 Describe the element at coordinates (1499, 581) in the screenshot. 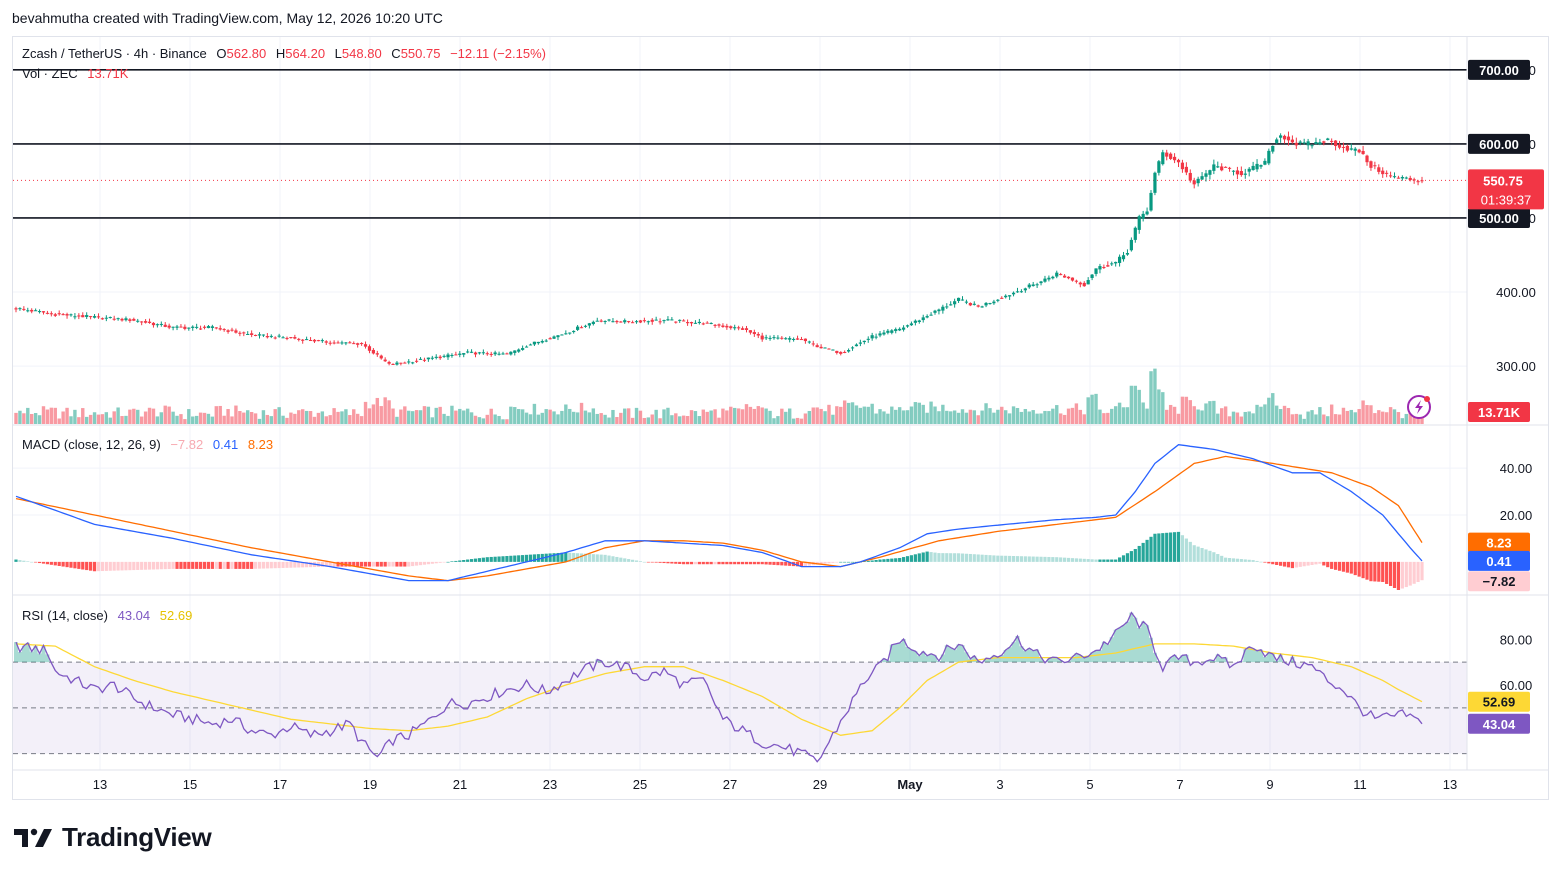

I see `macd-hist-badge: −7.82` at that location.